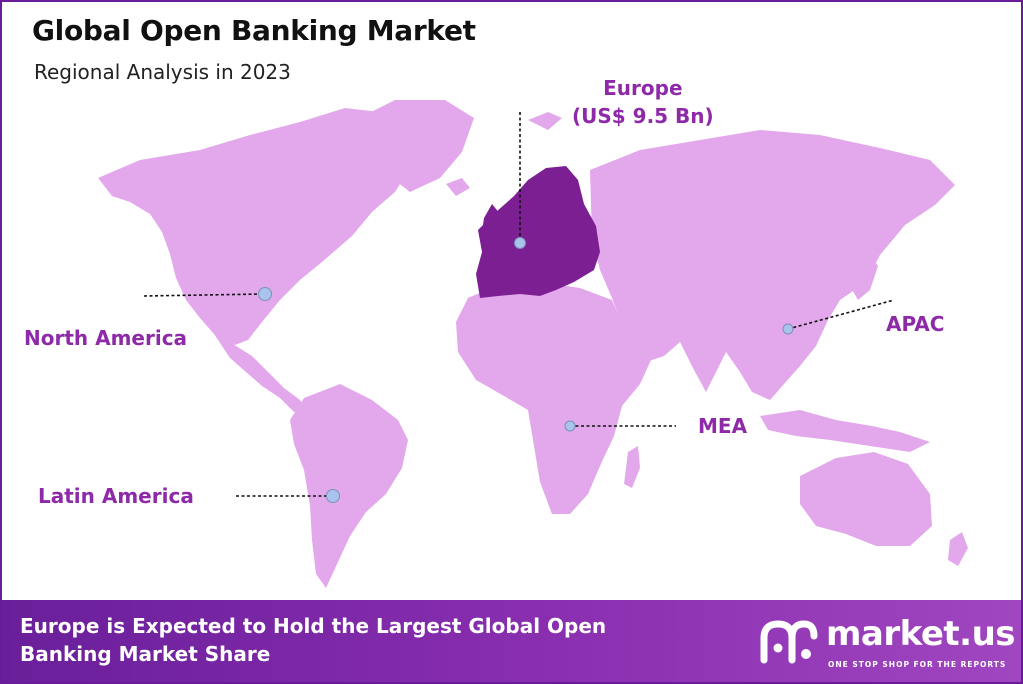 The image size is (1023, 684). I want to click on latin-america-label: Latin America, so click(116, 496).